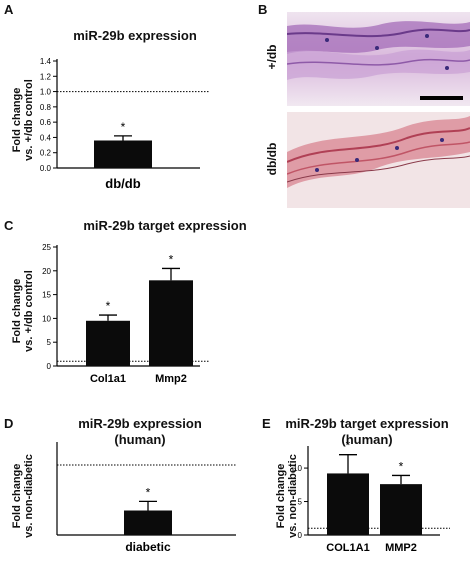 The image size is (474, 563). Describe the element at coordinates (266, 423) in the screenshot. I see `panel-letter-e: E` at that location.